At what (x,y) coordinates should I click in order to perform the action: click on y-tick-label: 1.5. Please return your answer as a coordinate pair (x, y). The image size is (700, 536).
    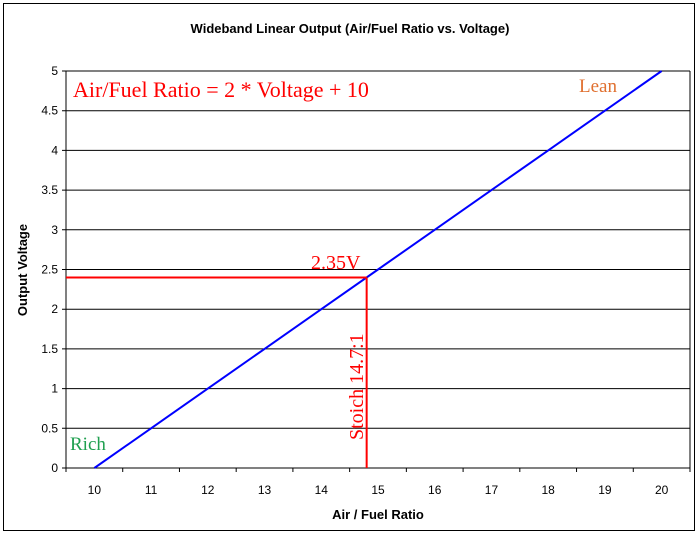
    Looking at the image, I should click on (49, 349).